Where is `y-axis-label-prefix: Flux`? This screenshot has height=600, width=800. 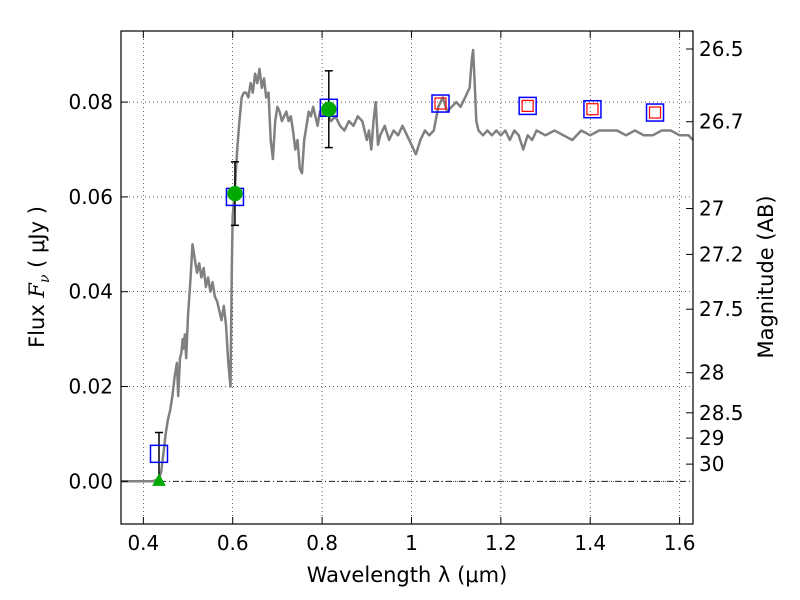 y-axis-label-prefix: Flux is located at coordinates (37, 323).